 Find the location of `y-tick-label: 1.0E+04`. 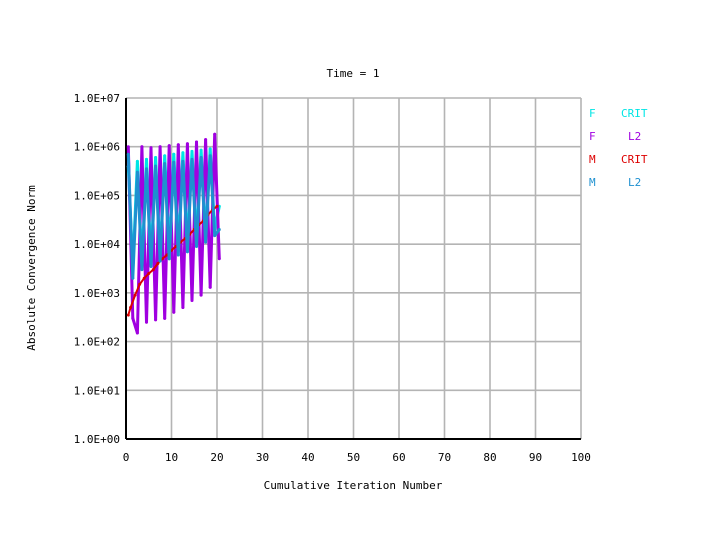

y-tick-label: 1.0E+04 is located at coordinates (97, 244).